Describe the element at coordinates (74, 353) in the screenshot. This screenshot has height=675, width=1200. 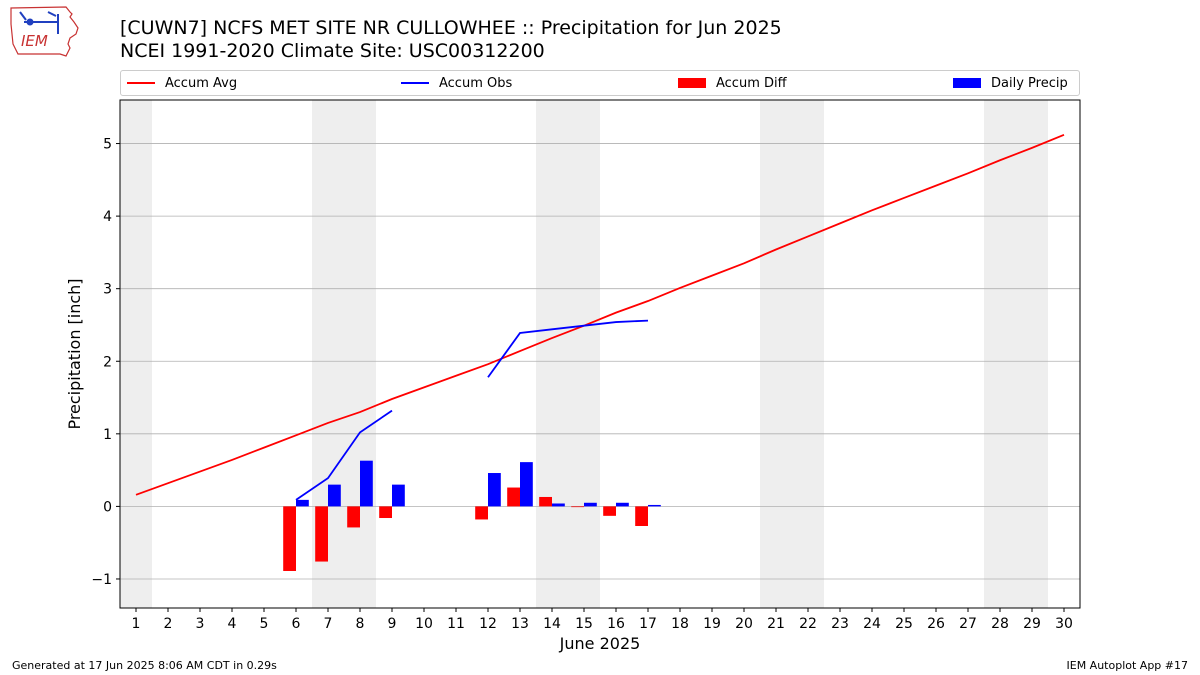
I see `y-axis-label: Precipitation [inch]` at that location.